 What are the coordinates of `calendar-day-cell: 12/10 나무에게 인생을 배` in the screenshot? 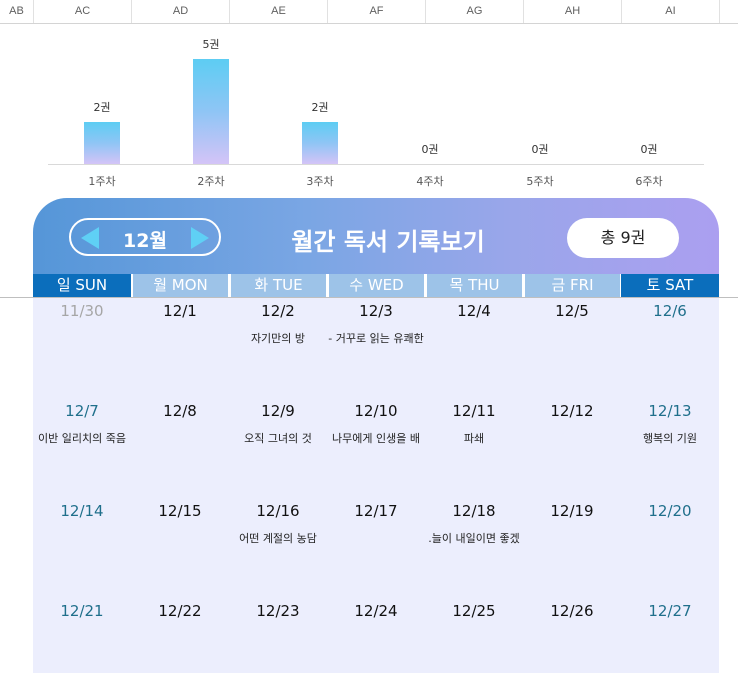 It's located at (376, 448).